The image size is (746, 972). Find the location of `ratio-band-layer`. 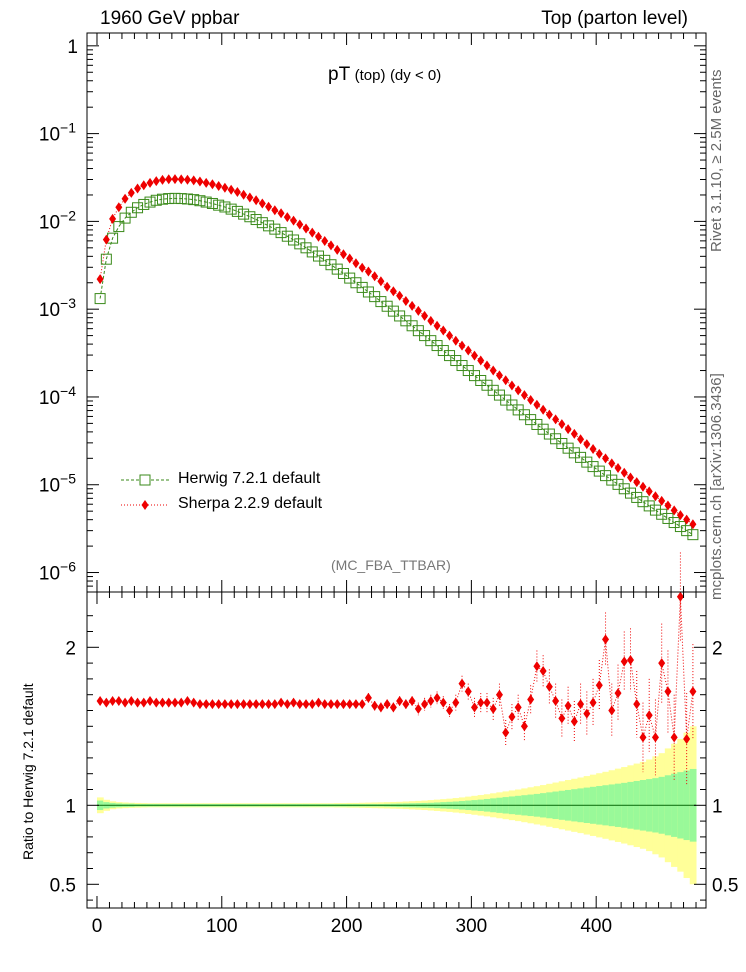

ratio-band-layer is located at coordinates (396, 805).